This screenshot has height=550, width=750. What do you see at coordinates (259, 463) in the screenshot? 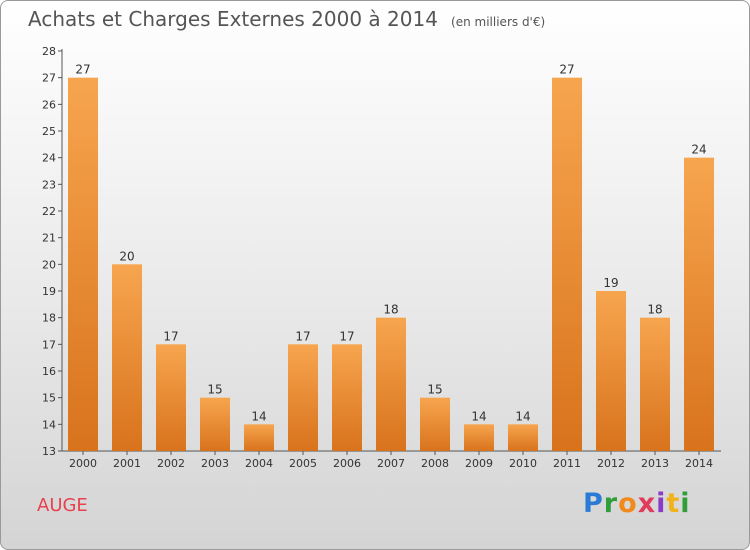
I see `x-tick-label: 2004` at bounding box center [259, 463].